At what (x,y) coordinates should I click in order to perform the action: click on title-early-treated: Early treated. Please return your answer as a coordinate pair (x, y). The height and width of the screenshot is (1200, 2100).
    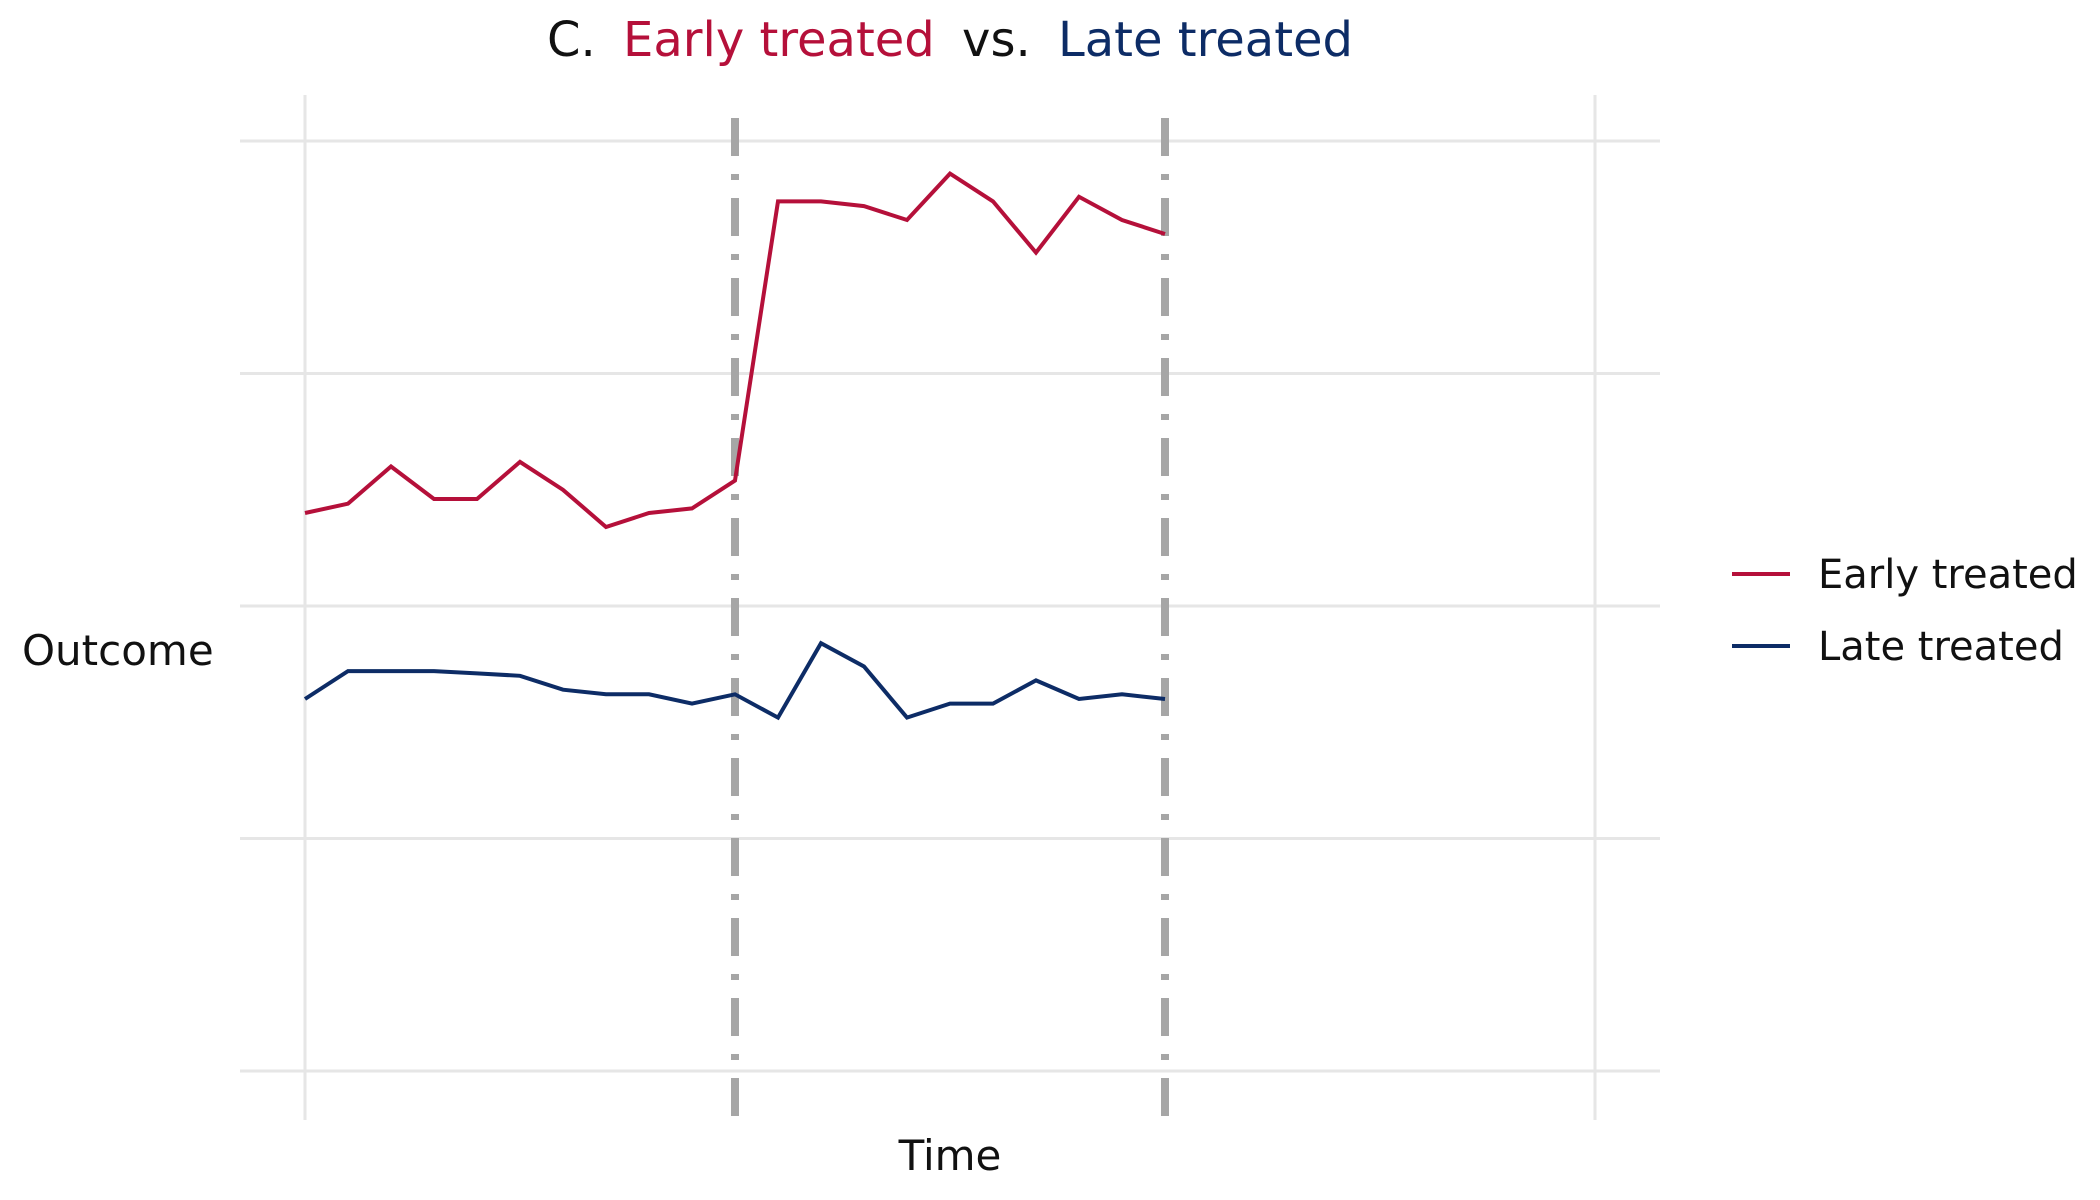
    Looking at the image, I should click on (779, 40).